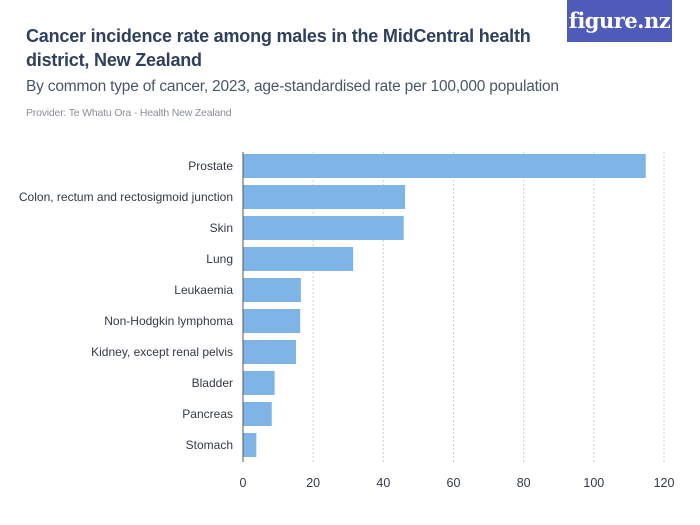 The height and width of the screenshot is (525, 700). Describe the element at coordinates (126, 197) in the screenshot. I see `category-label-1: Colon, rectum and rectosigmoid junction` at that location.